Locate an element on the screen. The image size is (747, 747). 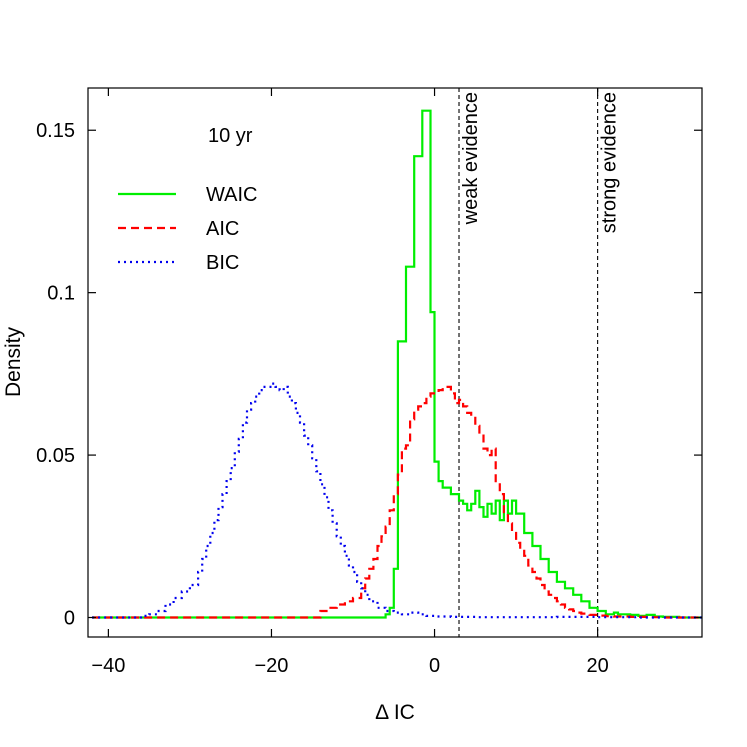
y-tick-label: 0.15 is located at coordinates (55, 131).